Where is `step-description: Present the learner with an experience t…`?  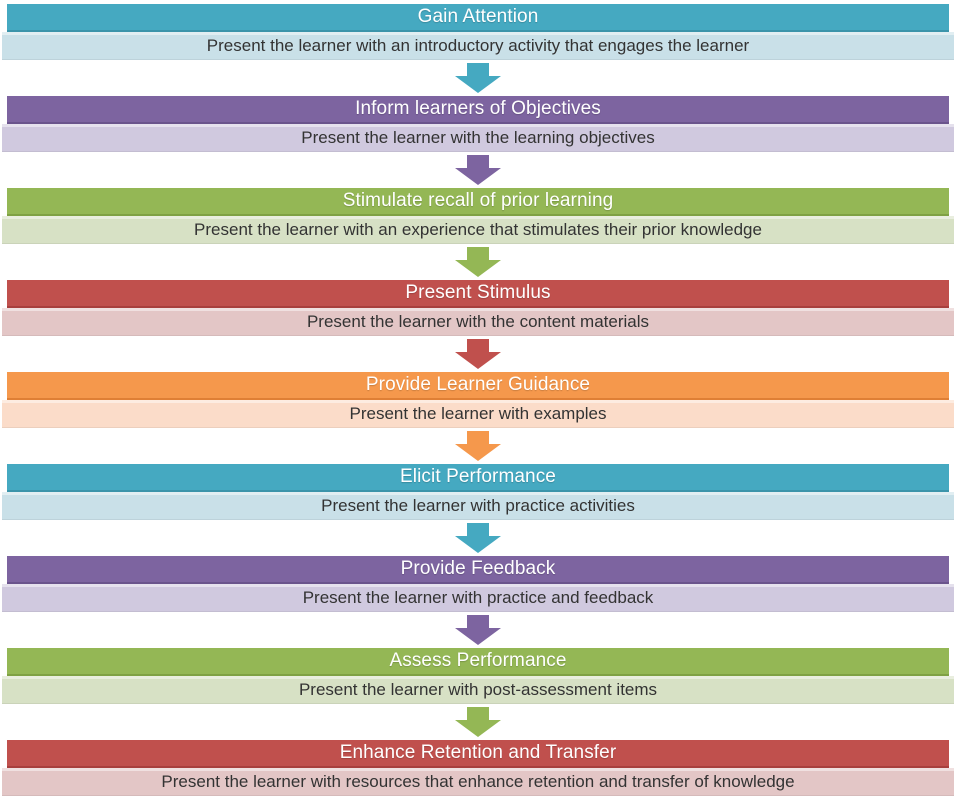 step-description: Present the learner with an experience t… is located at coordinates (478, 229).